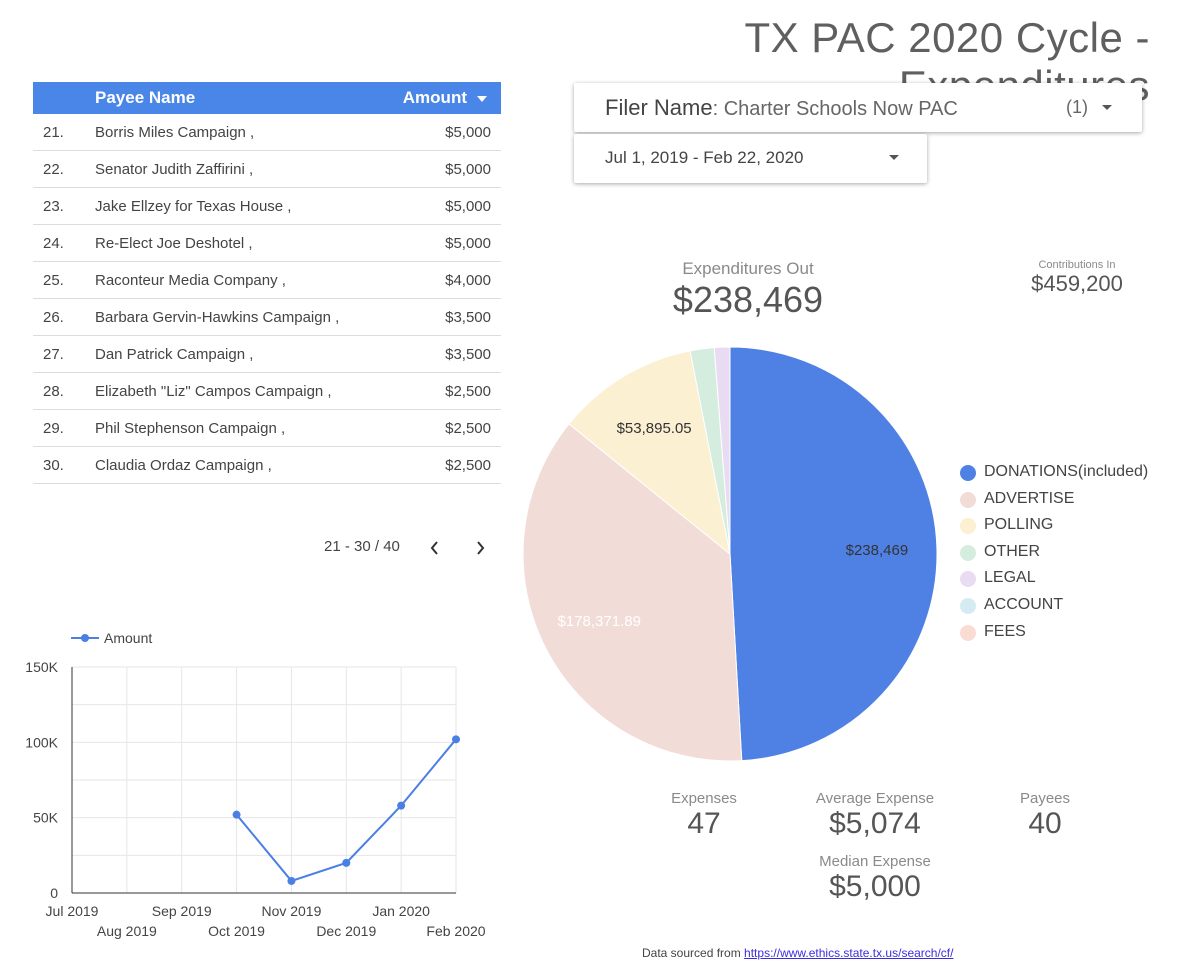  Describe the element at coordinates (182, 911) in the screenshot. I see `x-tick-label: Sep 2019` at that location.